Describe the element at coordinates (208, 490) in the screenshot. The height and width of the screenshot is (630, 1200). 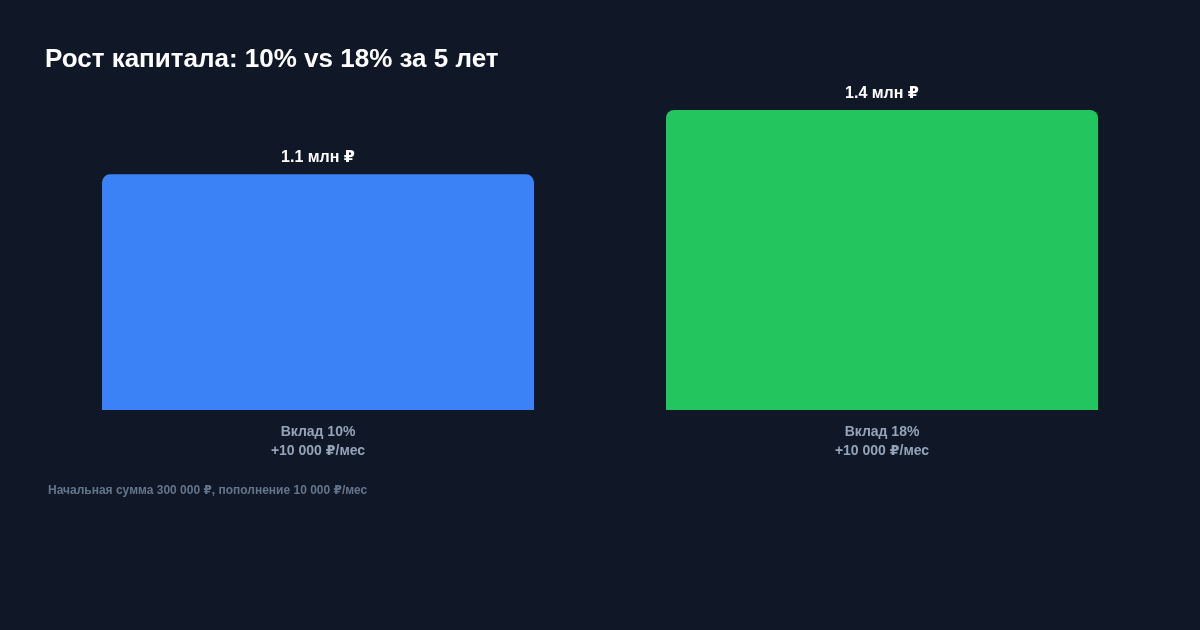
I see `text: Начальная сумма 300 000 ₽, пополнение 10 000 ₽/мес` at that location.